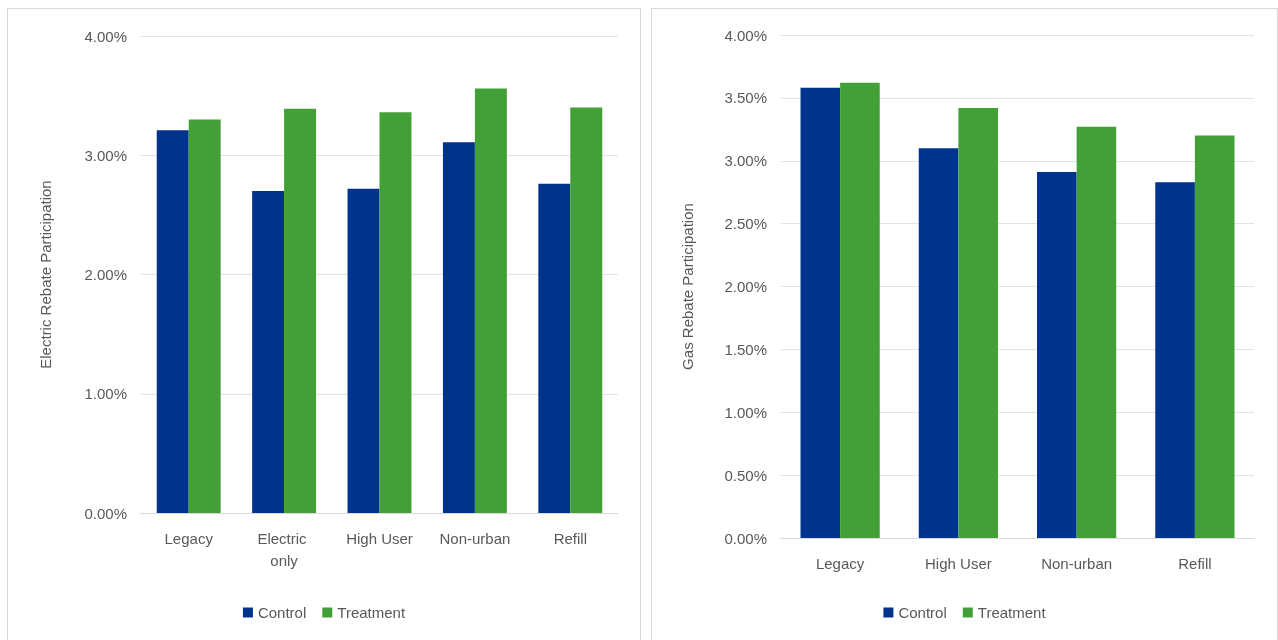  What do you see at coordinates (45, 274) in the screenshot?
I see `y-axis-title: Electric Rebate Participation` at bounding box center [45, 274].